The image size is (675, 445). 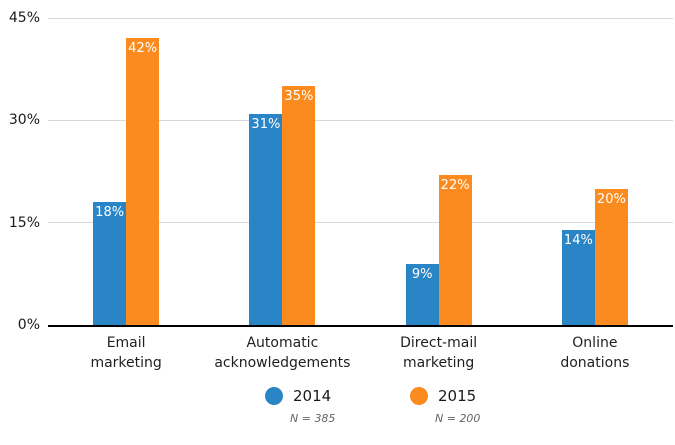 What do you see at coordinates (299, 97) in the screenshot?
I see `bar-value-label: 35%` at bounding box center [299, 97].